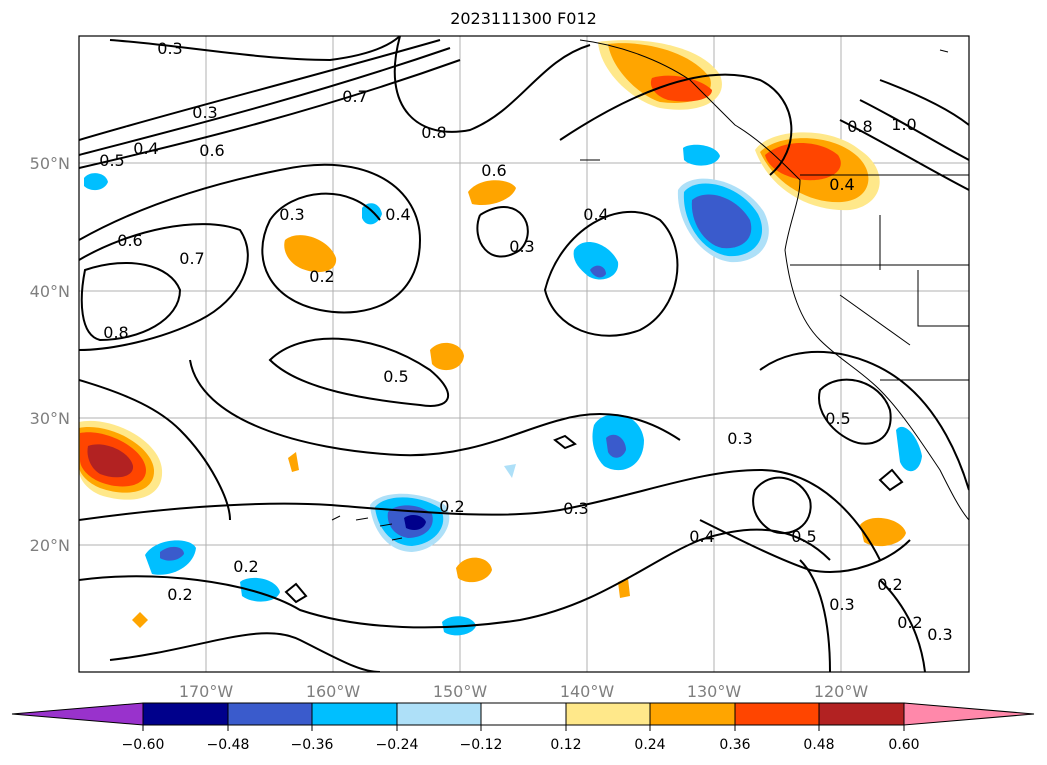  I want to click on colorbar-tick-label: 0.24, so click(649, 745).